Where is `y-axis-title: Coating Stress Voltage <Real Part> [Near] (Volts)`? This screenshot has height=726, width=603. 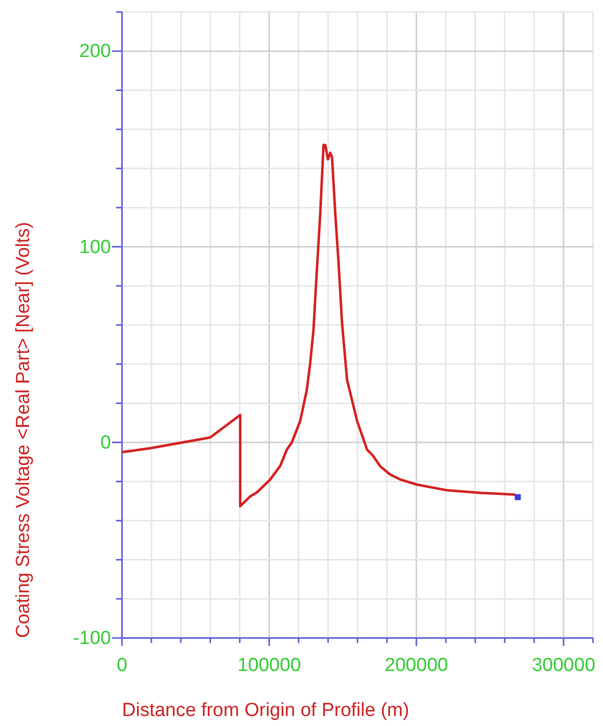 y-axis-title: Coating Stress Voltage <Real Part> [Near] (Volts) is located at coordinates (23, 430).